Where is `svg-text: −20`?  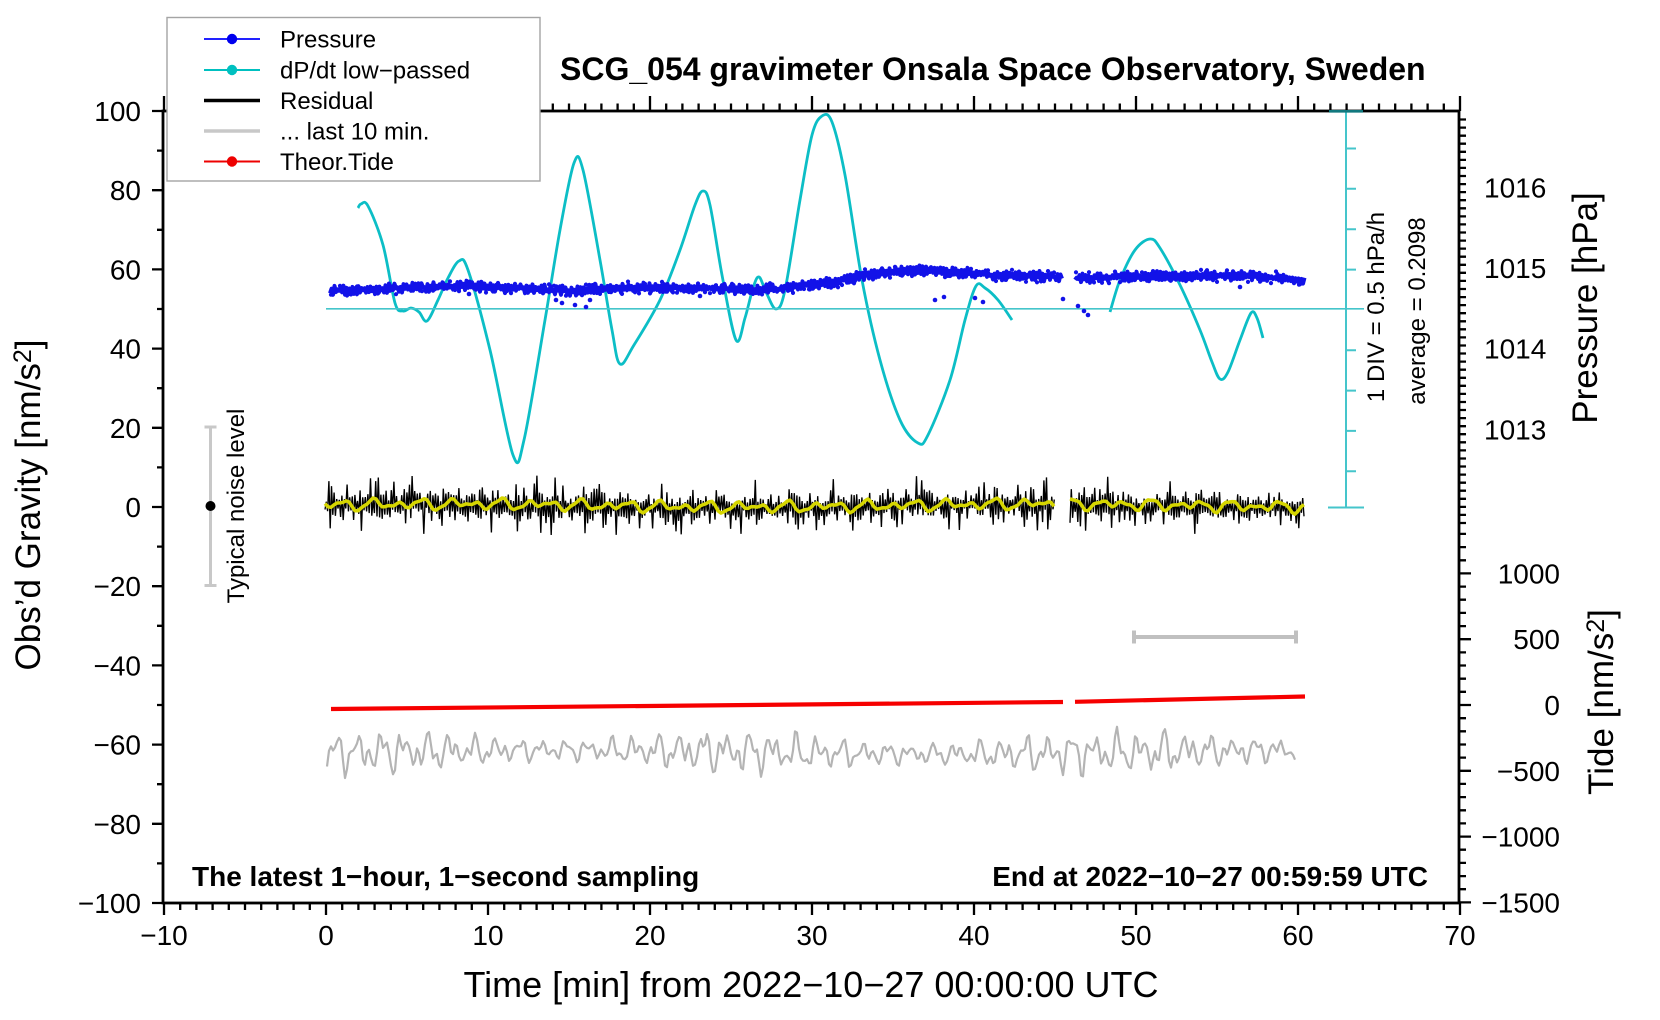 svg-text: −20 is located at coordinates (118, 586).